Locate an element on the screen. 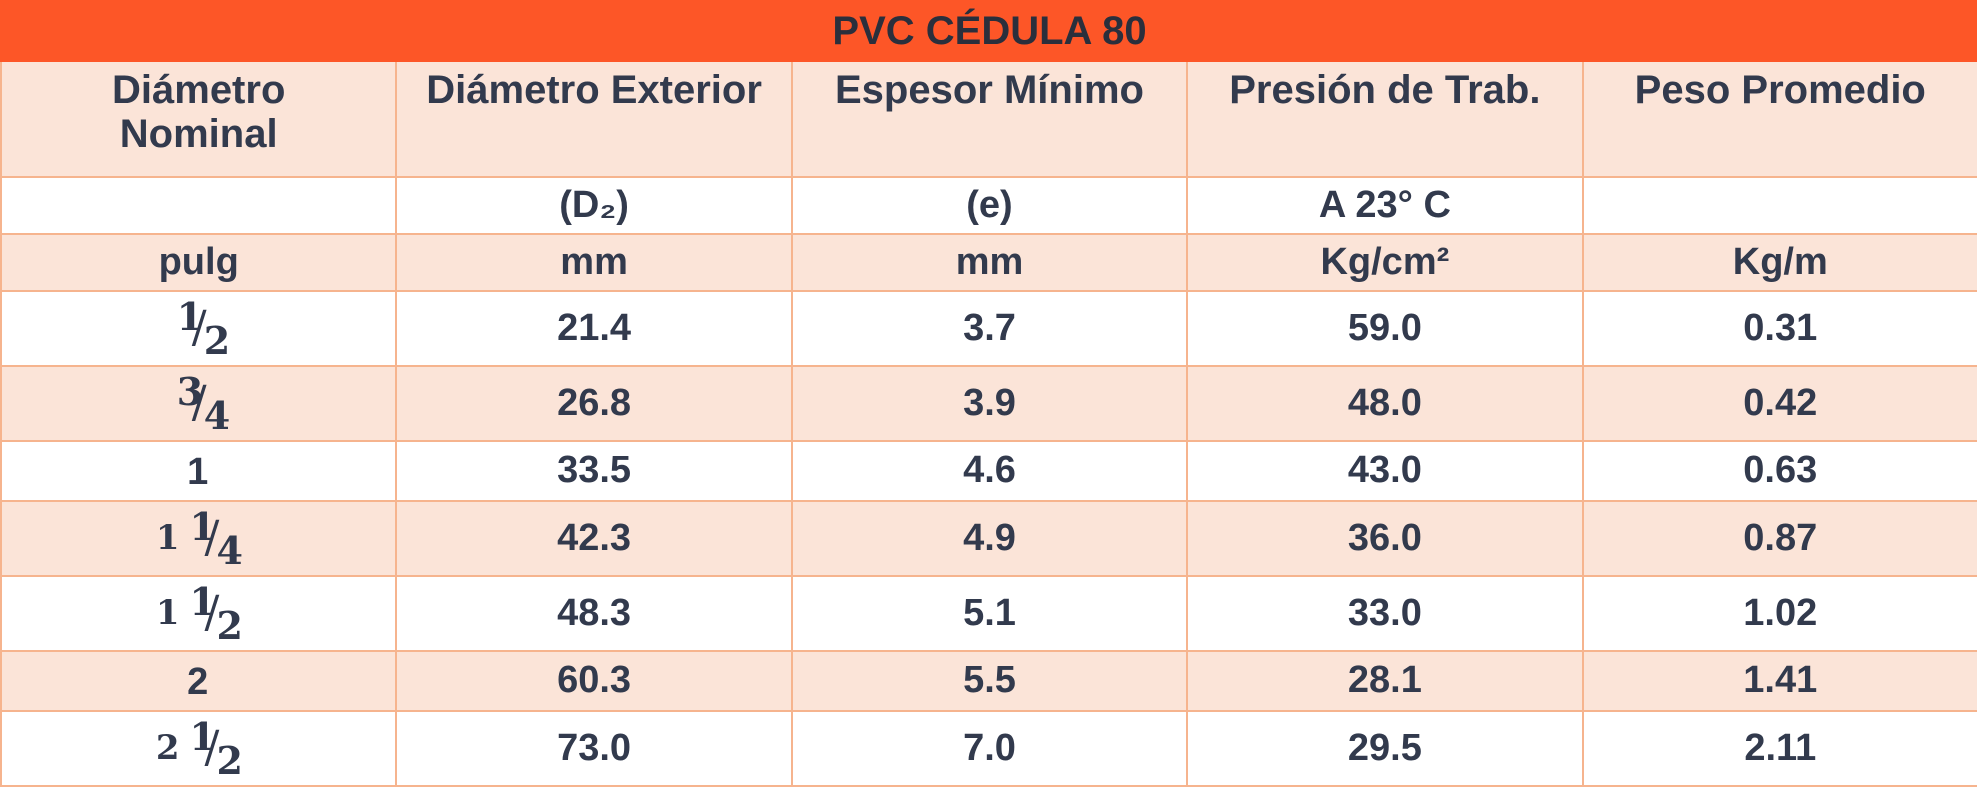  subheader-cell: A 23° C is located at coordinates (1385, 205).